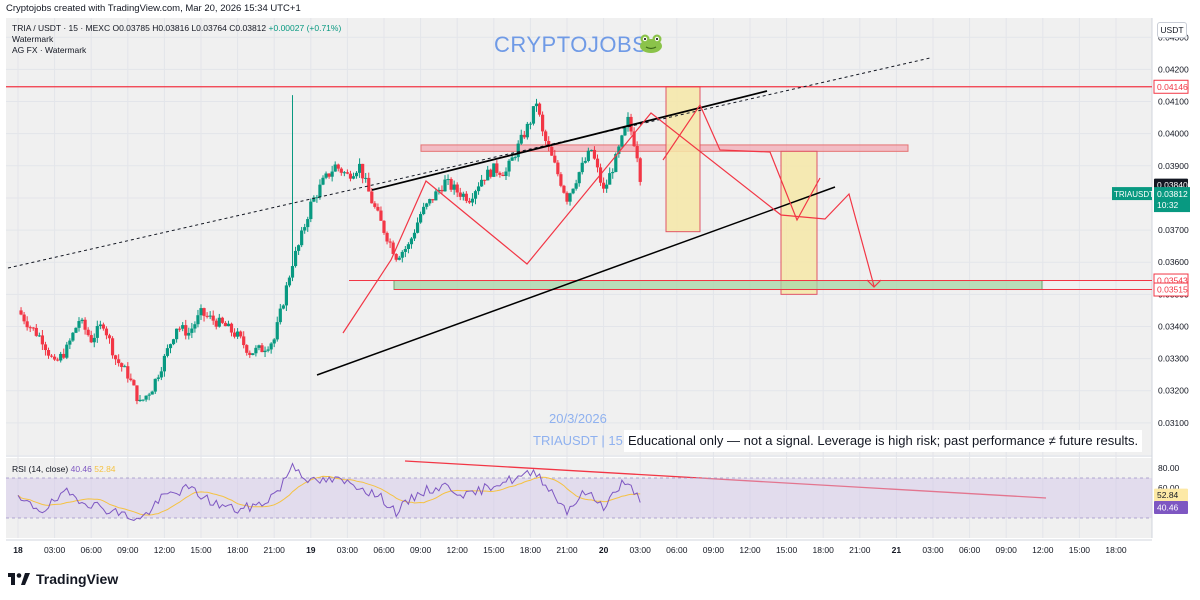 The width and height of the screenshot is (1200, 600). I want to click on price-tick: 0.03700, so click(1173, 230).